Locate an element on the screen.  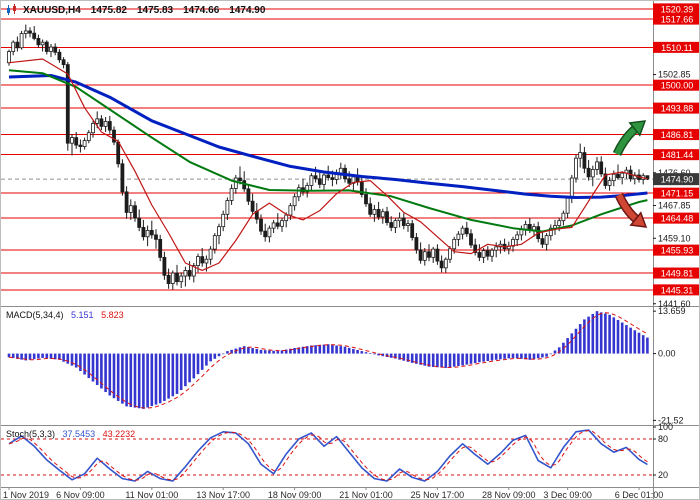
macd-axis-label: 13.659 is located at coordinates (672, 311).